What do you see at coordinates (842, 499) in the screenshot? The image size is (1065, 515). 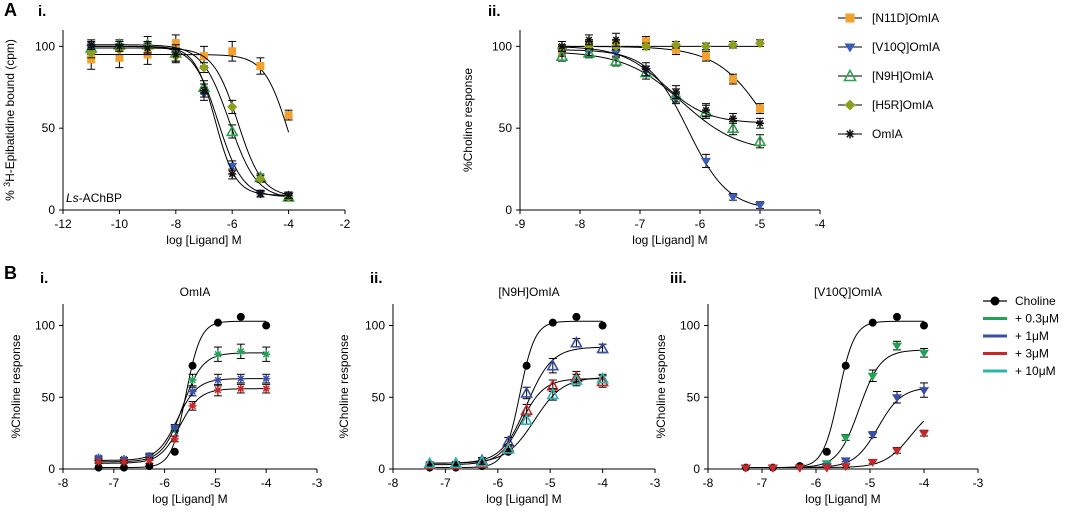 I see `x-axis-label: log [Ligand] M` at bounding box center [842, 499].